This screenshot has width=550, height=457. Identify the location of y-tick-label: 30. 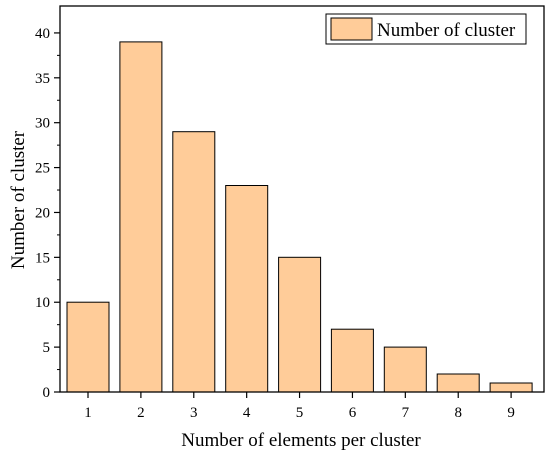
(42, 124).